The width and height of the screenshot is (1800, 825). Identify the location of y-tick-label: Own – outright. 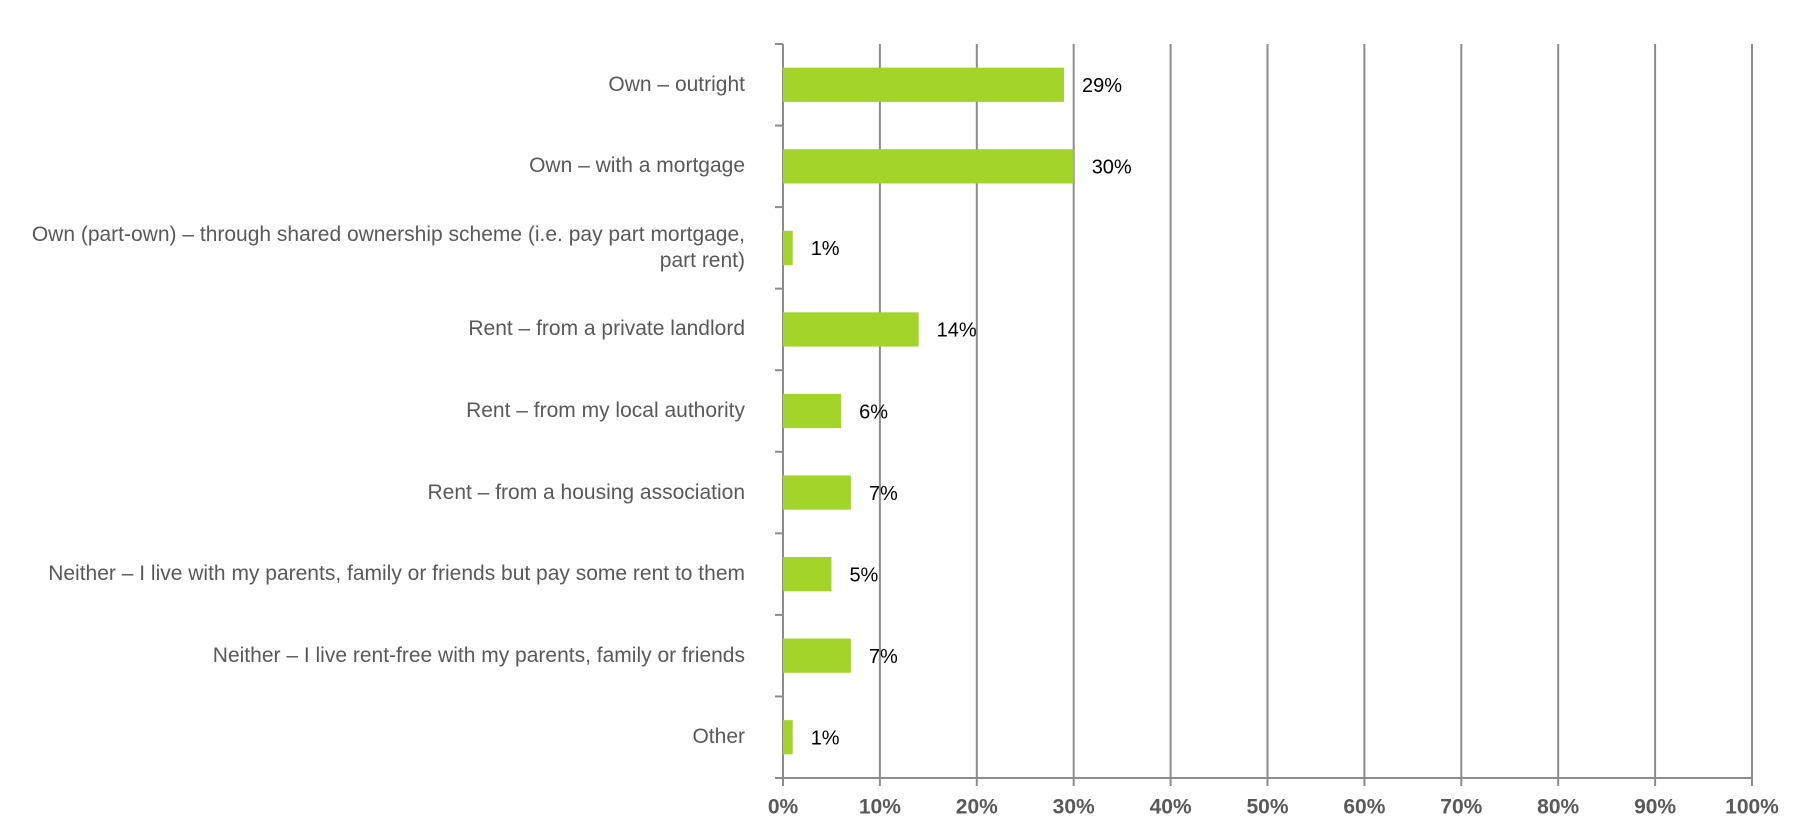
(676, 84).